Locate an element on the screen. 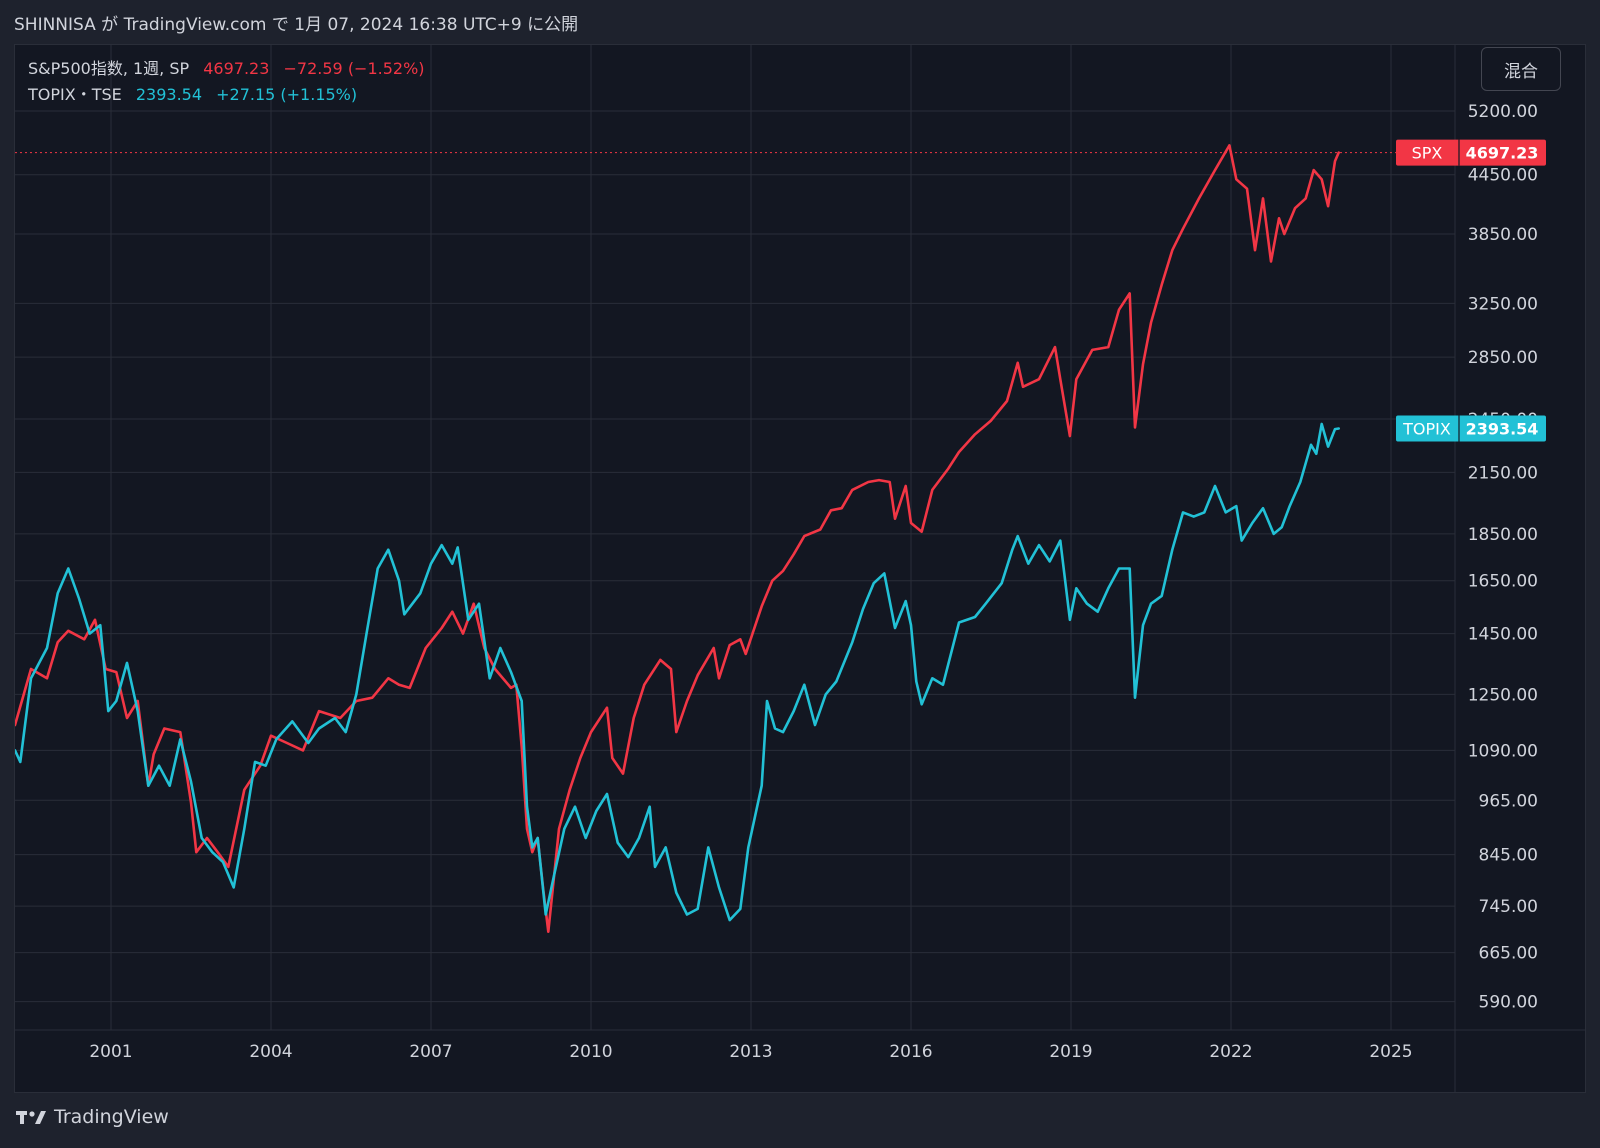 Image resolution: width=1600 pixels, height=1148 pixels. footer-brand-label: TradingView is located at coordinates (111, 1117).